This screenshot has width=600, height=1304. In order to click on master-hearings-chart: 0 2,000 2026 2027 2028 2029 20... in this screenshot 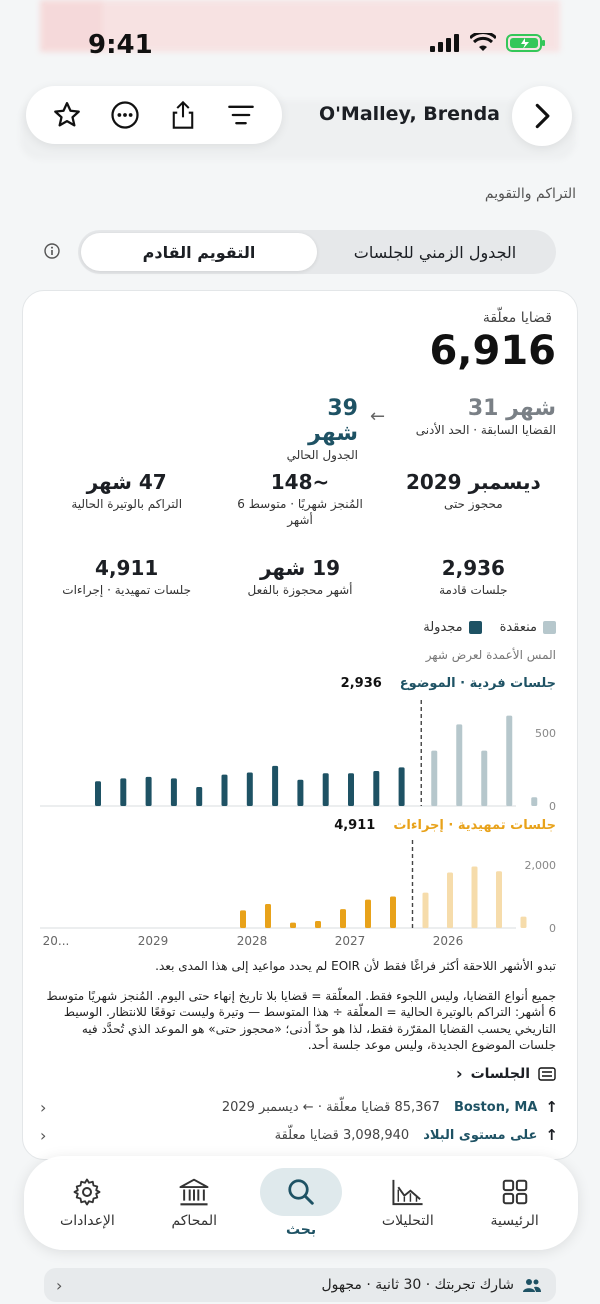, I will do `click(300, 894)`.